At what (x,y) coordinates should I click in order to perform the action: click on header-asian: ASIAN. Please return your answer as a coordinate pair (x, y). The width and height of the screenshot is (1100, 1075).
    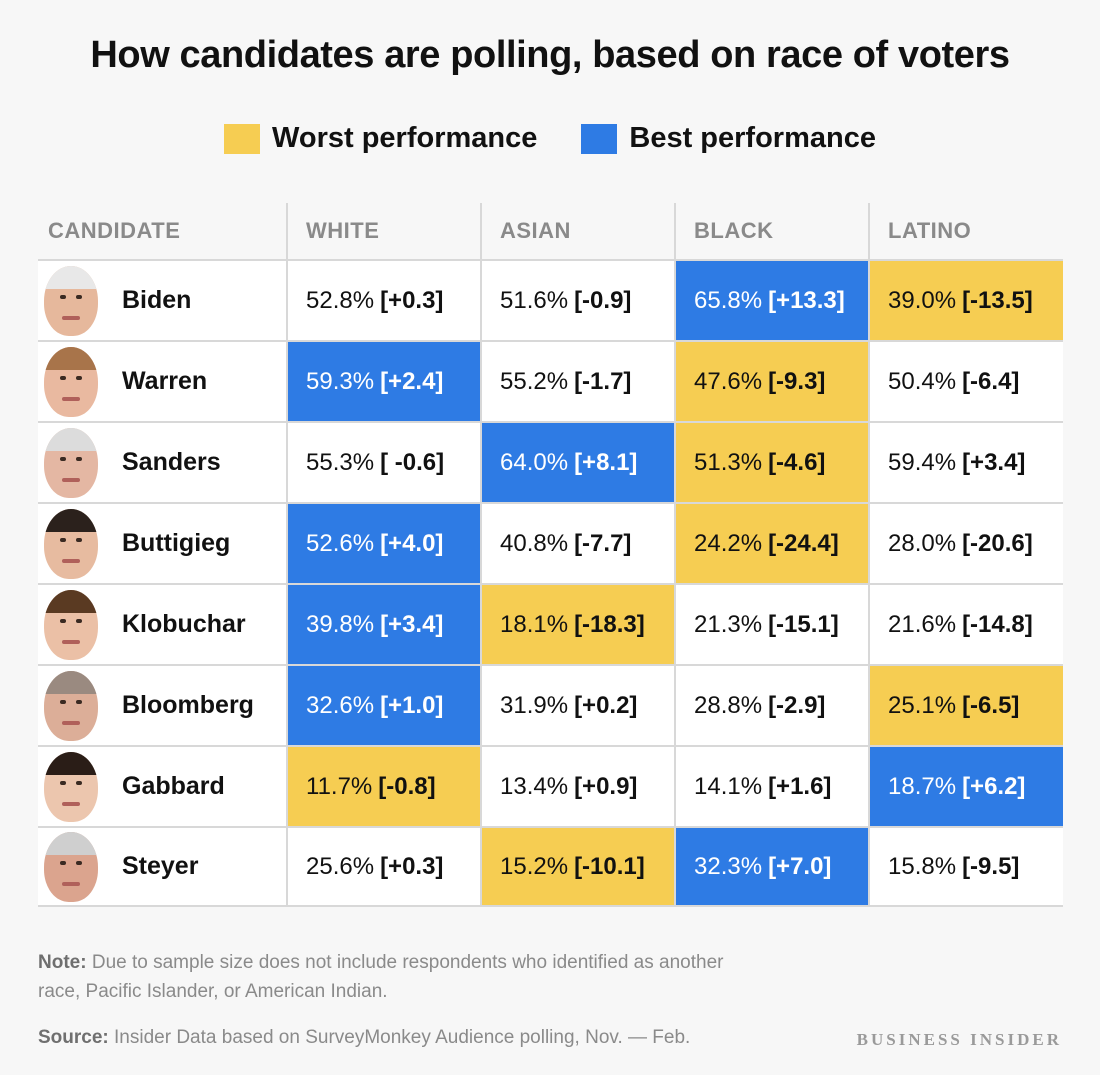
    Looking at the image, I should click on (577, 231).